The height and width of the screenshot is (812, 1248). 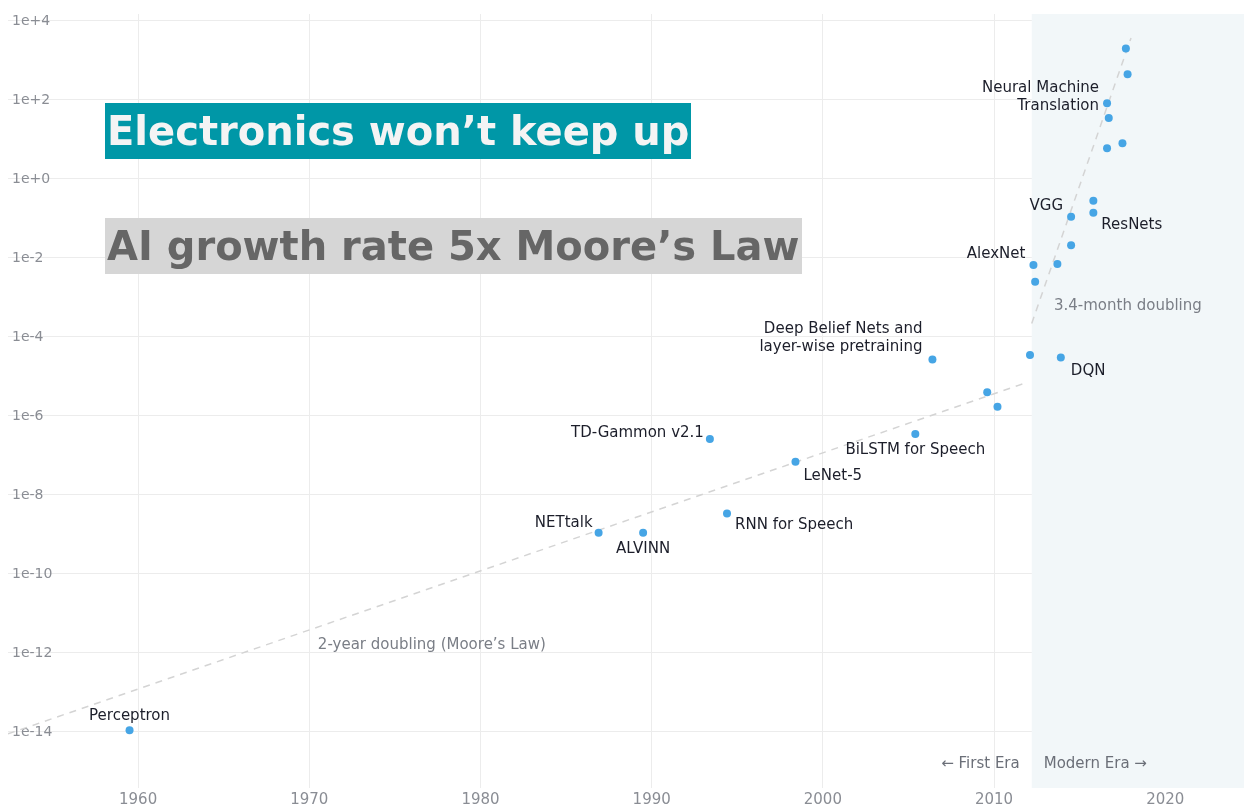 What do you see at coordinates (28, 493) in the screenshot?
I see `y-tick-label: 1e-8` at bounding box center [28, 493].